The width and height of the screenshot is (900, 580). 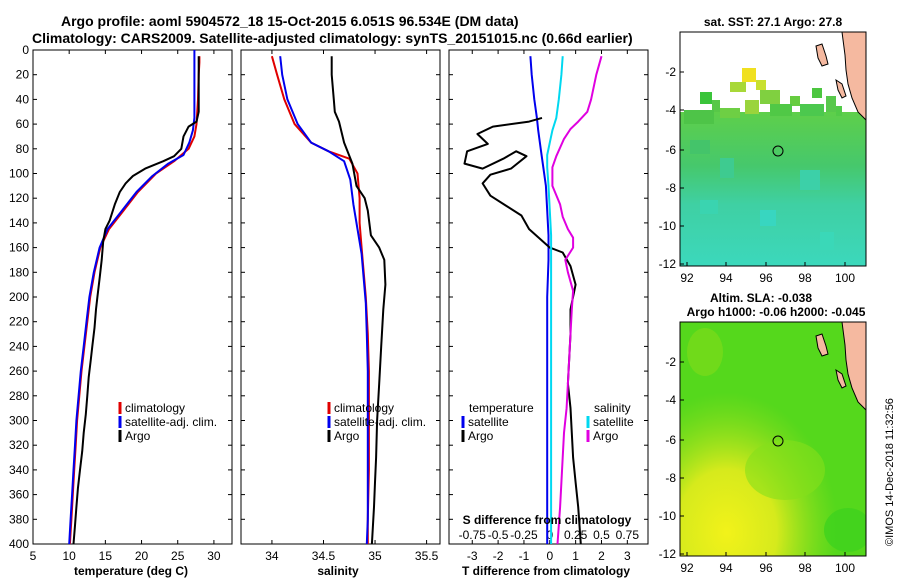 What do you see at coordinates (19, 248) in the screenshot?
I see `depth-tick-label: 160` at bounding box center [19, 248].